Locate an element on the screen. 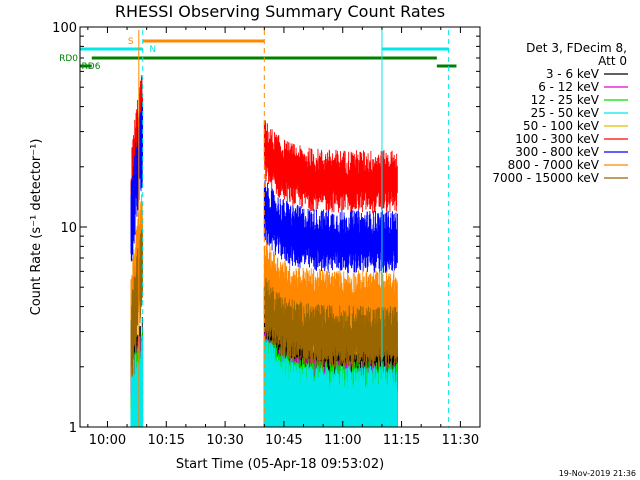  x-tick-label: 10:45 is located at coordinates (283, 440).